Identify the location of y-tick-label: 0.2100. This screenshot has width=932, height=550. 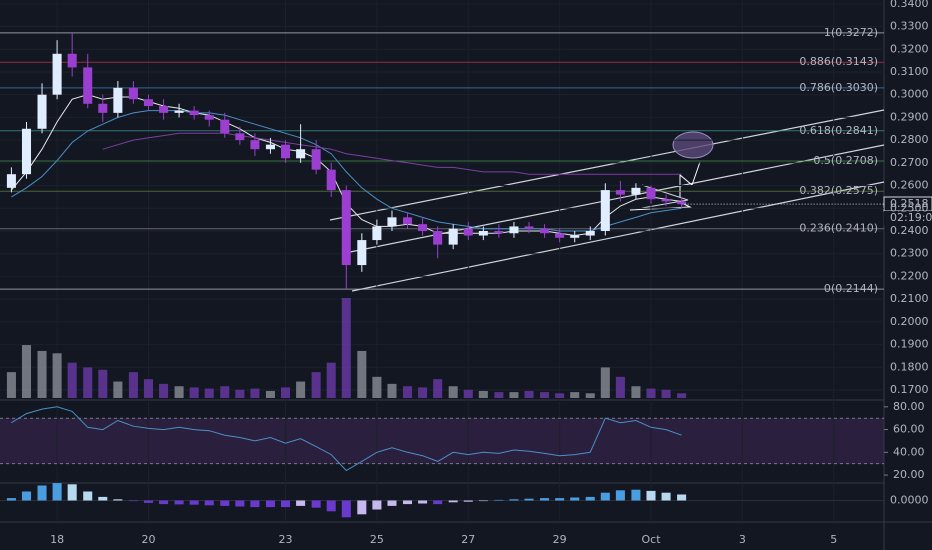
(909, 298).